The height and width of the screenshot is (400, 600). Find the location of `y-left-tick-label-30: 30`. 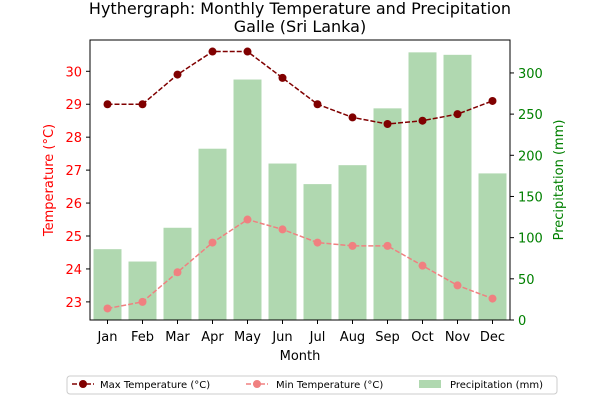

y-left-tick-label-30: 30 is located at coordinates (73, 72).